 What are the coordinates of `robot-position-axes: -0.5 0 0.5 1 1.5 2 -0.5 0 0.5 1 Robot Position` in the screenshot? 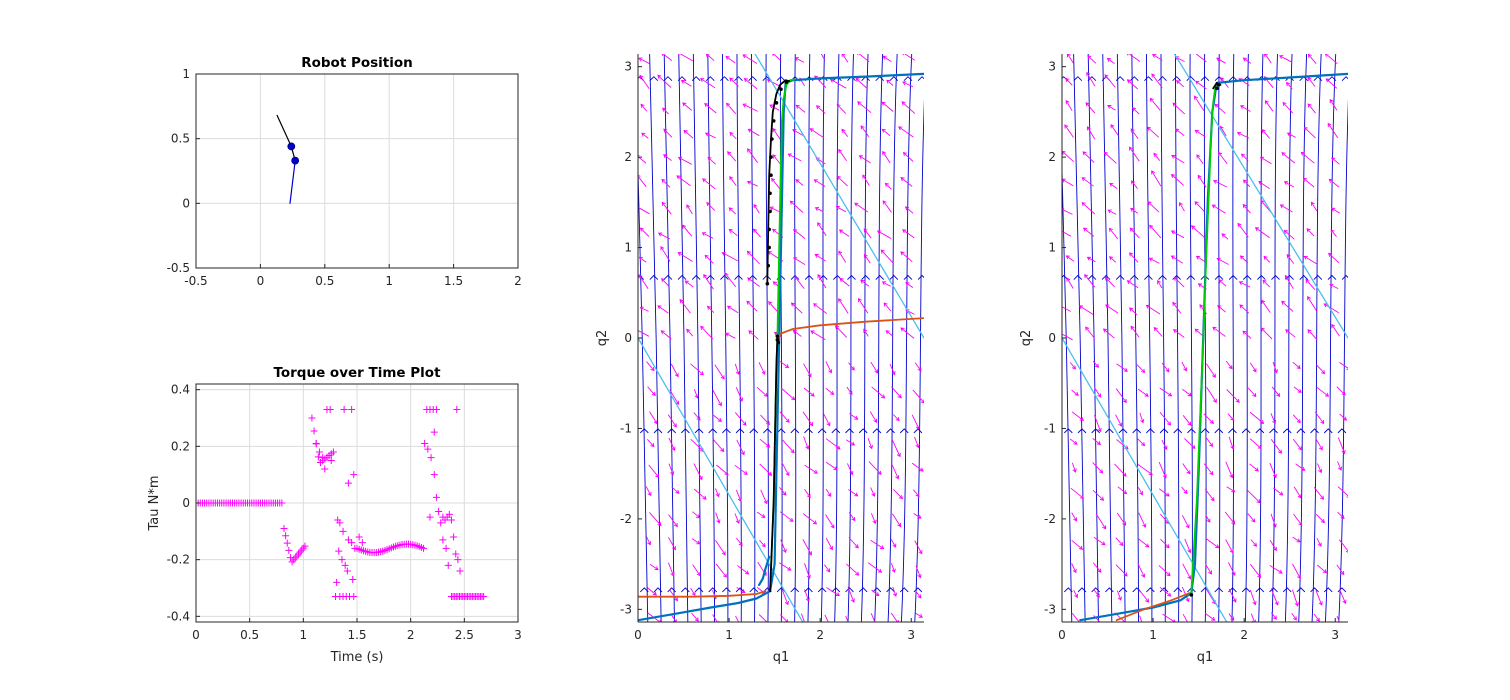 It's located at (344, 171).